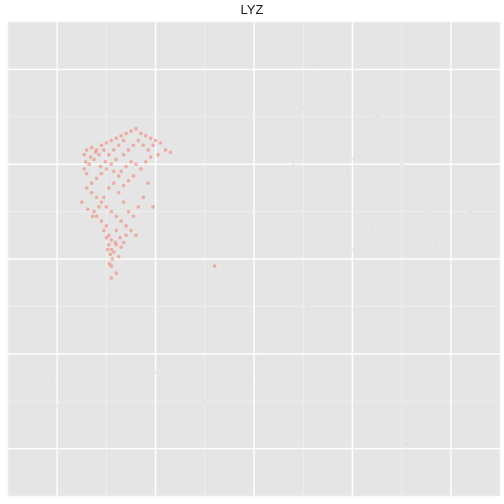 The width and height of the screenshot is (504, 504). I want to click on chart-title: LYZ, so click(252, 9).